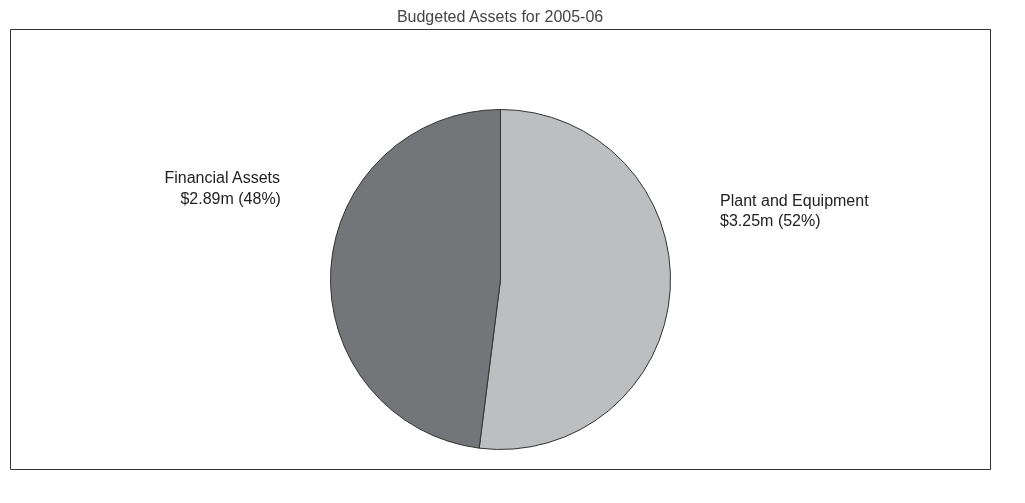 The width and height of the screenshot is (1025, 503). What do you see at coordinates (770, 221) in the screenshot?
I see `data-label: $3.25m (52%)` at bounding box center [770, 221].